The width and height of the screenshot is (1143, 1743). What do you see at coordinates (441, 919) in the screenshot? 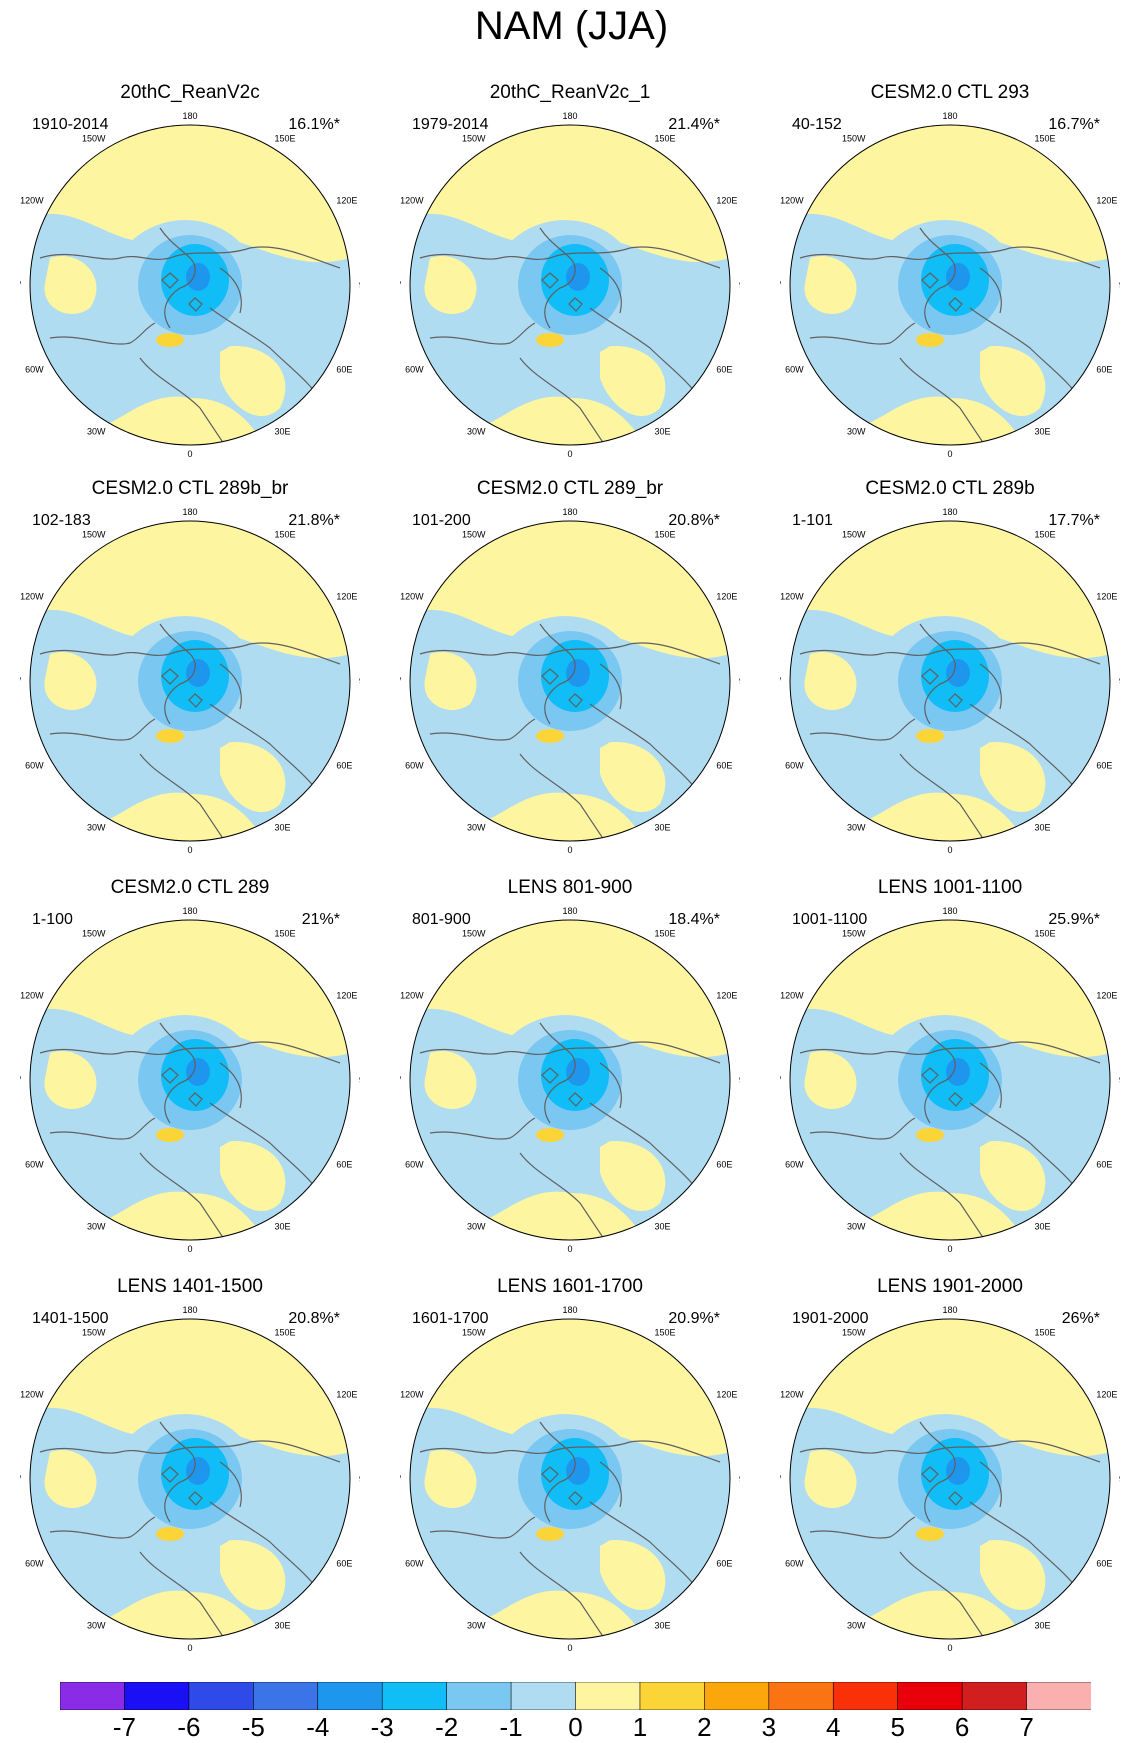
I see `panel-period: 801-900` at bounding box center [441, 919].